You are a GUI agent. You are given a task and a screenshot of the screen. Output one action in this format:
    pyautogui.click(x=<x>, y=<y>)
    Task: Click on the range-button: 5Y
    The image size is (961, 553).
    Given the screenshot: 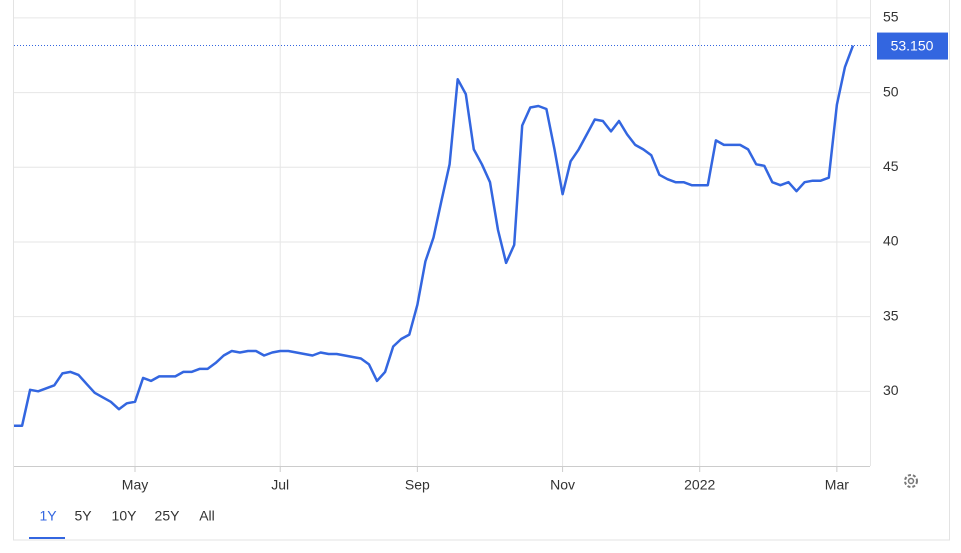 What is the action you would take?
    pyautogui.click(x=83, y=516)
    